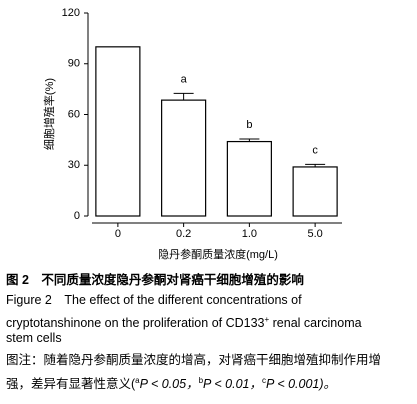 The image size is (417, 404). What do you see at coordinates (263, 380) in the screenshot?
I see `note-sup: c` at bounding box center [263, 380].